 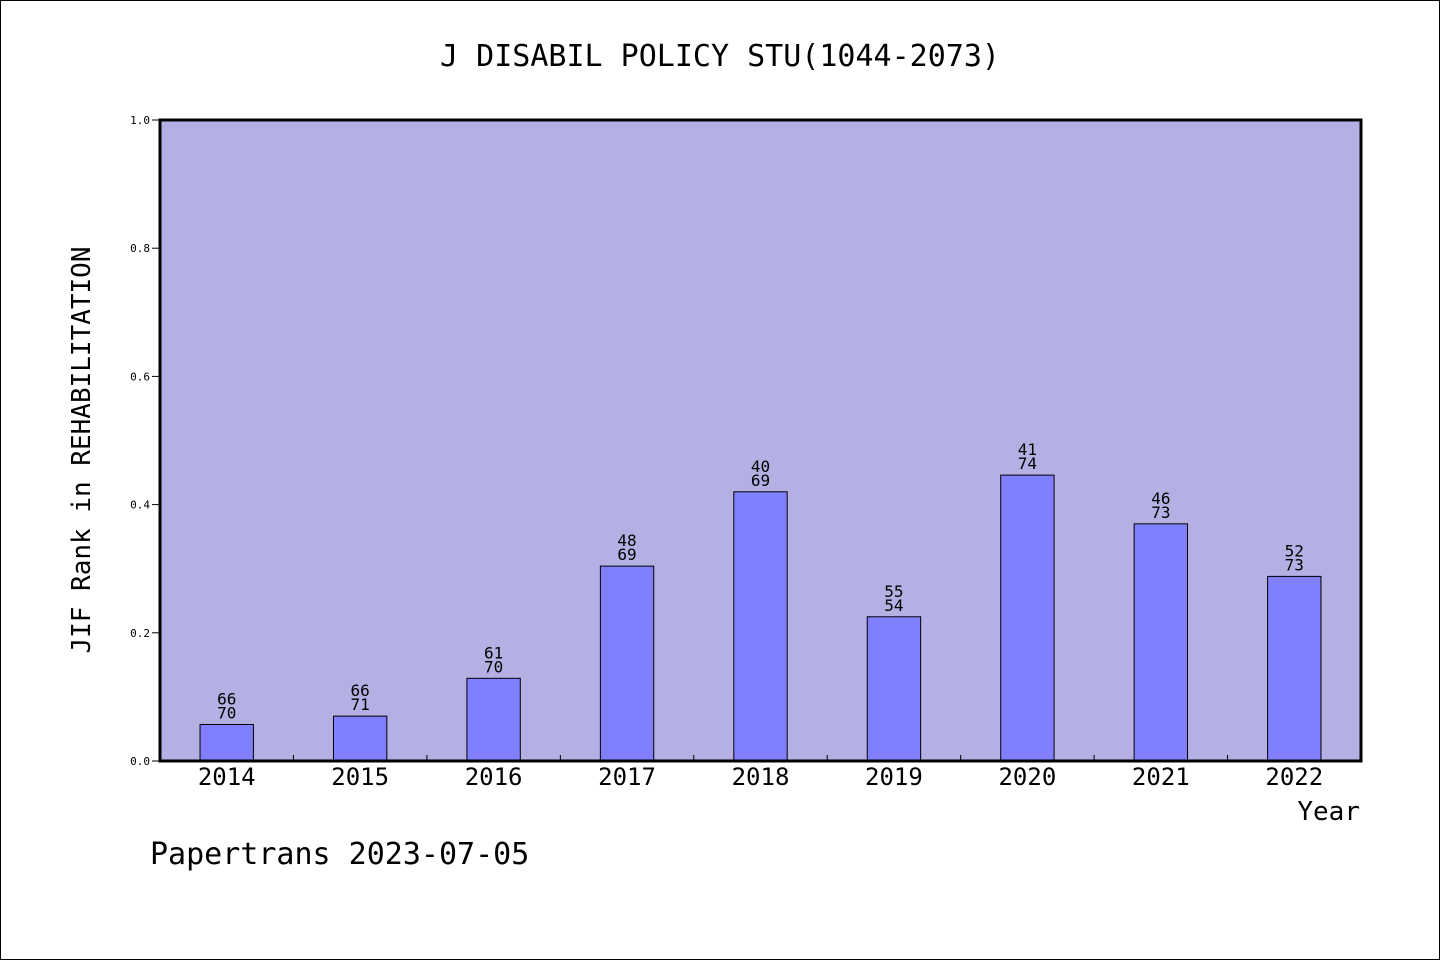 I want to click on bar-2018, so click(x=760, y=626).